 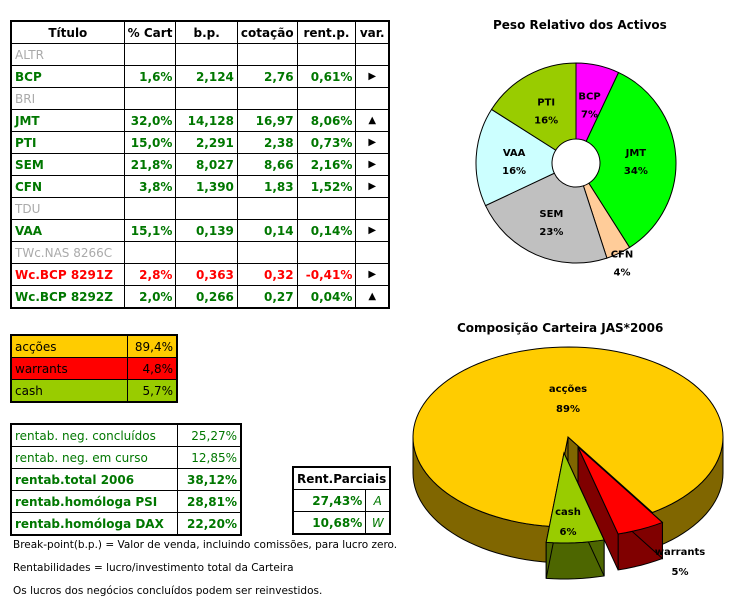 I want to click on cell-rent: 0,04%, so click(x=326, y=297).